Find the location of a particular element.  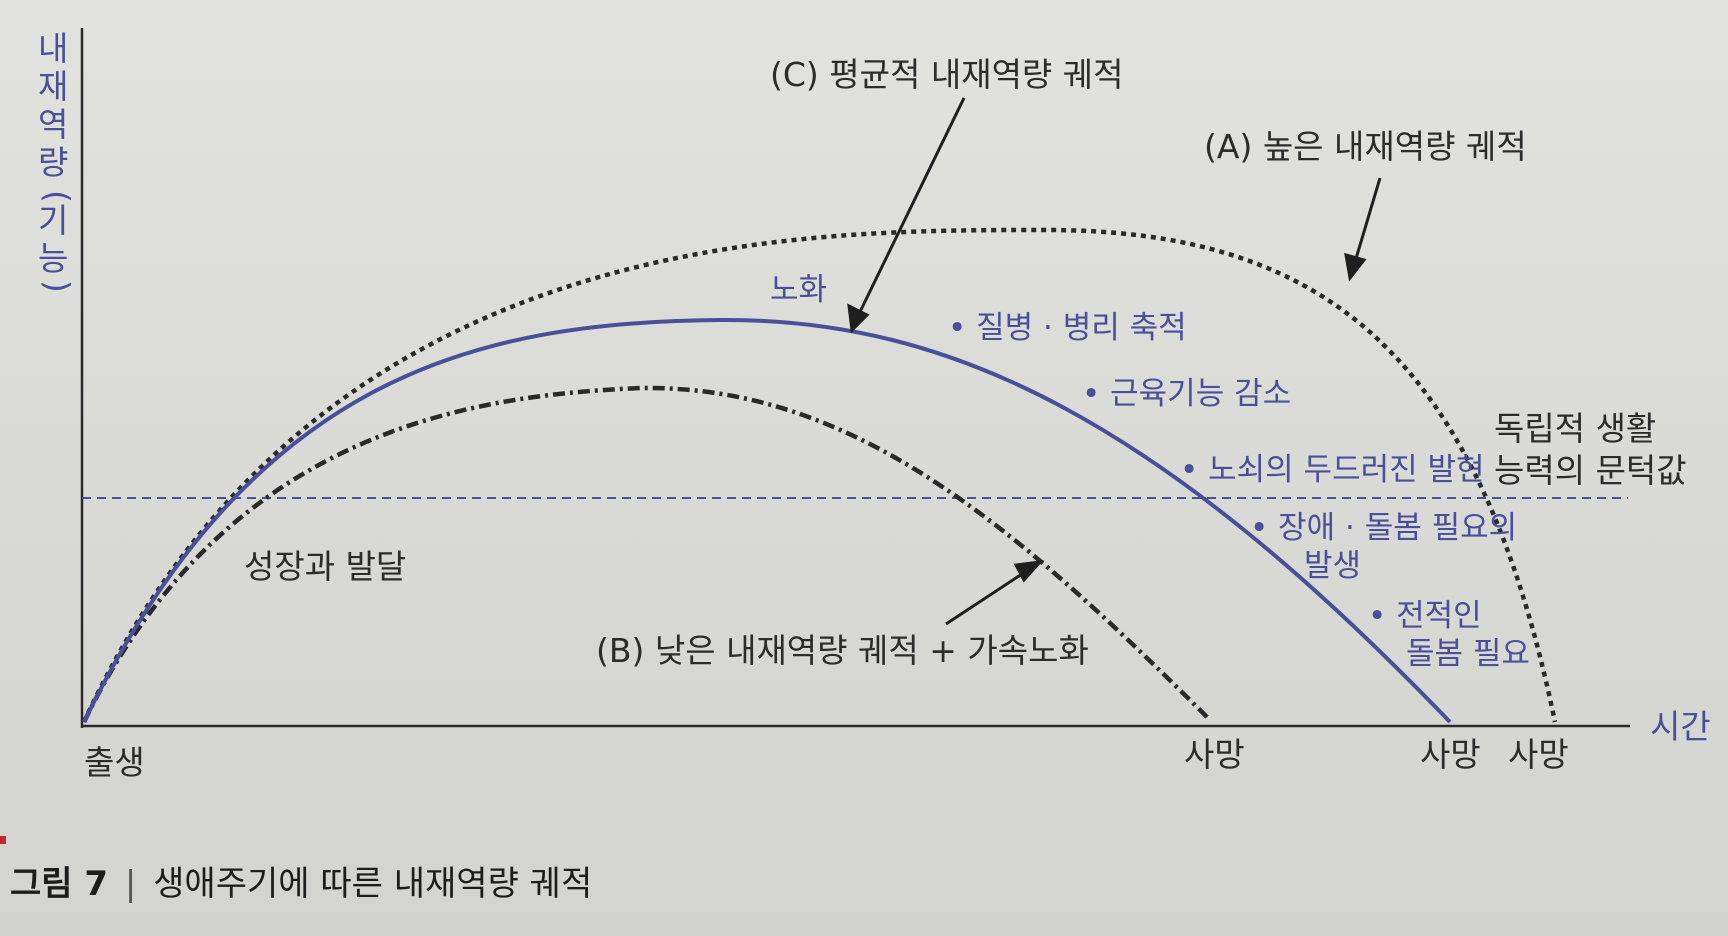

arrow-b is located at coordinates (994, 593).